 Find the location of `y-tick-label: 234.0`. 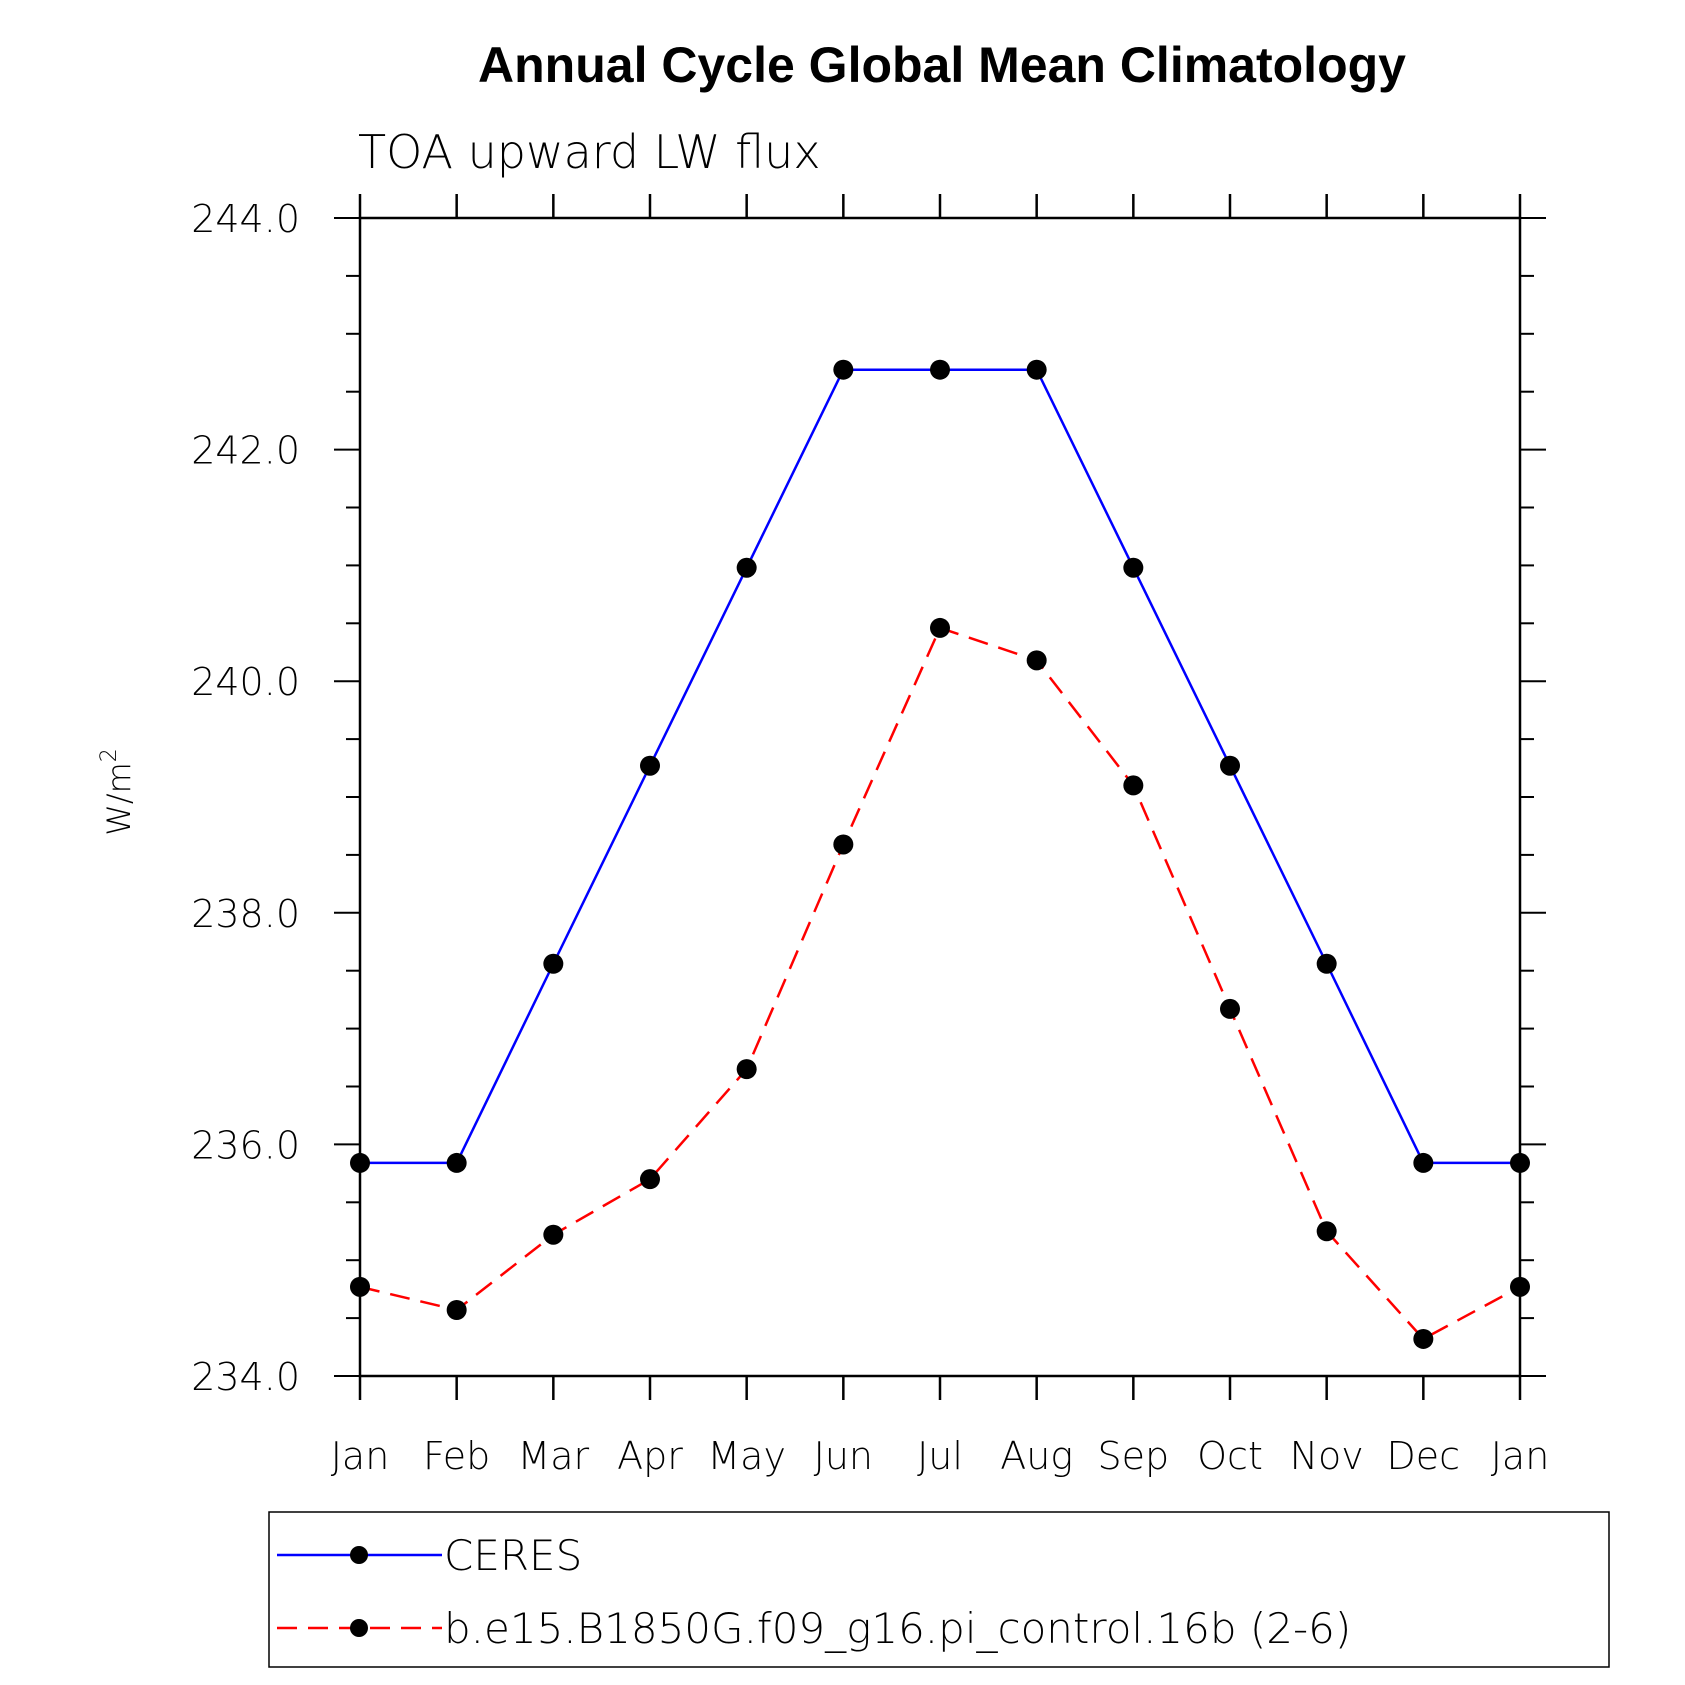

y-tick-label: 234.0 is located at coordinates (245, 1377).